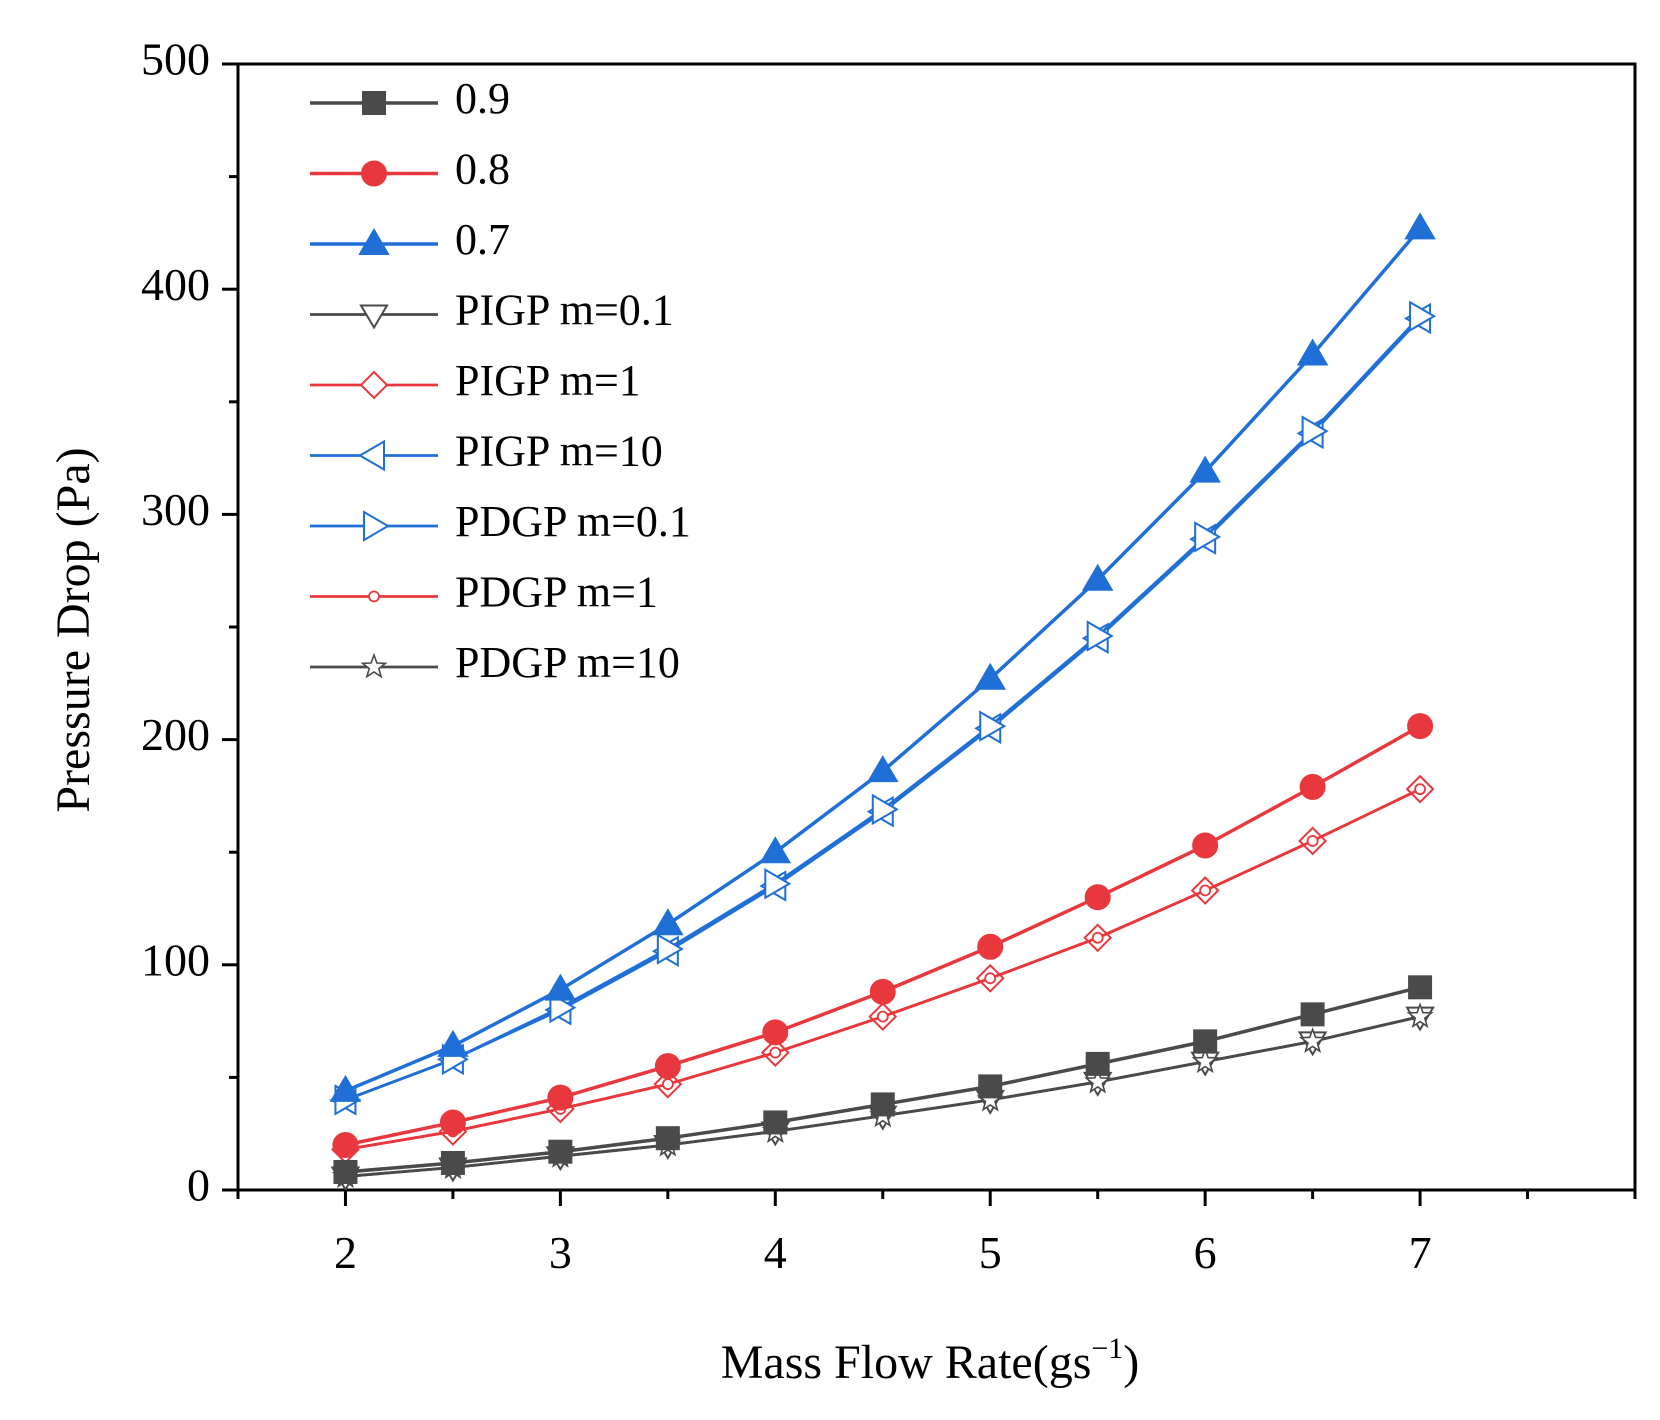  Describe the element at coordinates (175, 734) in the screenshot. I see `y-tick-label-200: 200` at that location.